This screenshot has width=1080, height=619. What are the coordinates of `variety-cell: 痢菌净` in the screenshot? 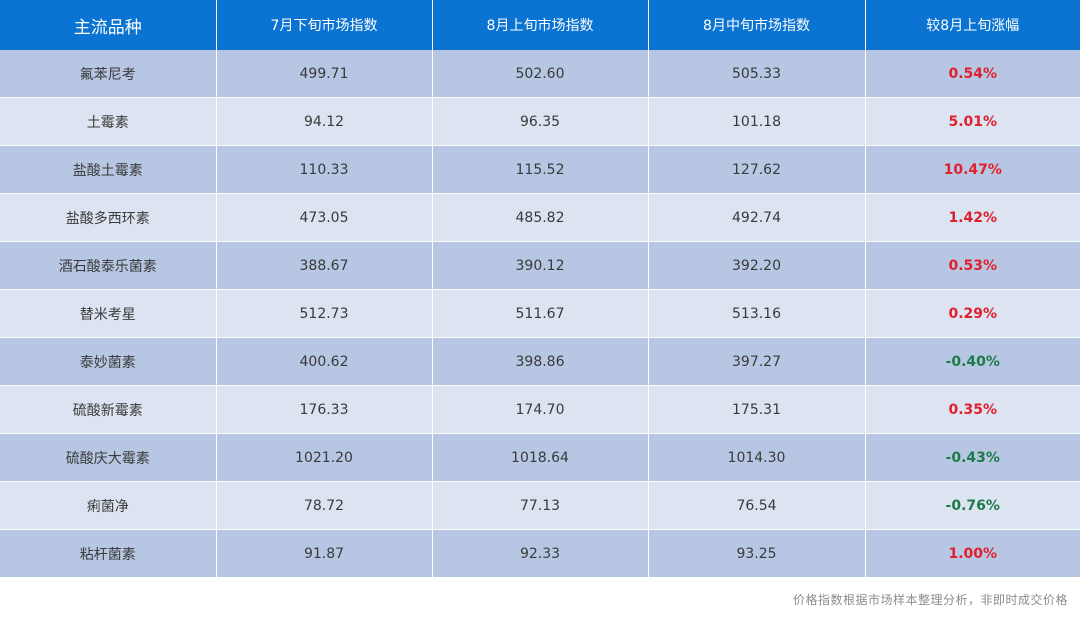 It's located at (108, 505).